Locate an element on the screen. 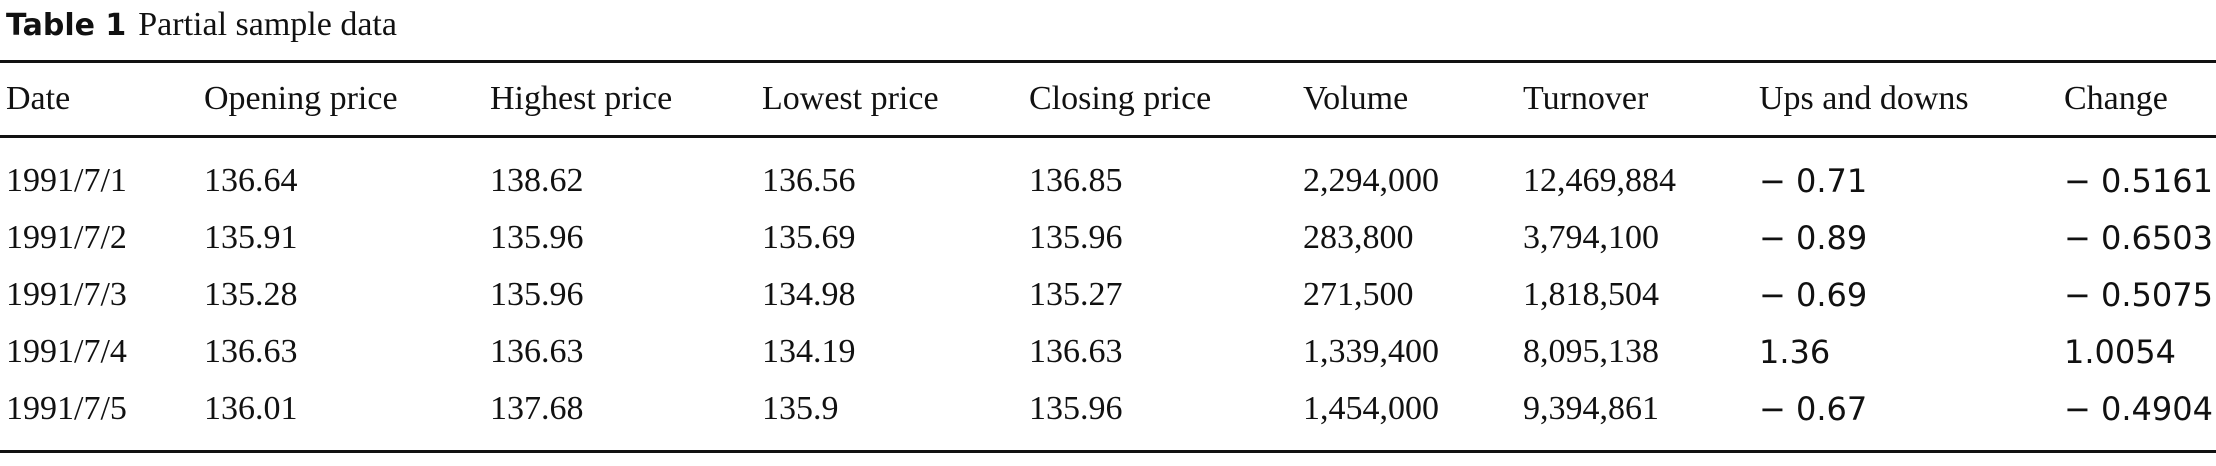 The image size is (2216, 466). cell-highest-price: 137.68 is located at coordinates (537, 408).